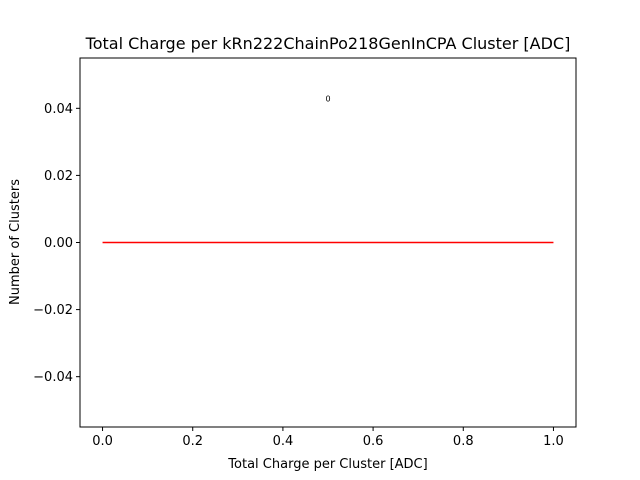  What do you see at coordinates (327, 464) in the screenshot?
I see `x-axis-label: Total Charge per Cluster [ADC]` at bounding box center [327, 464].